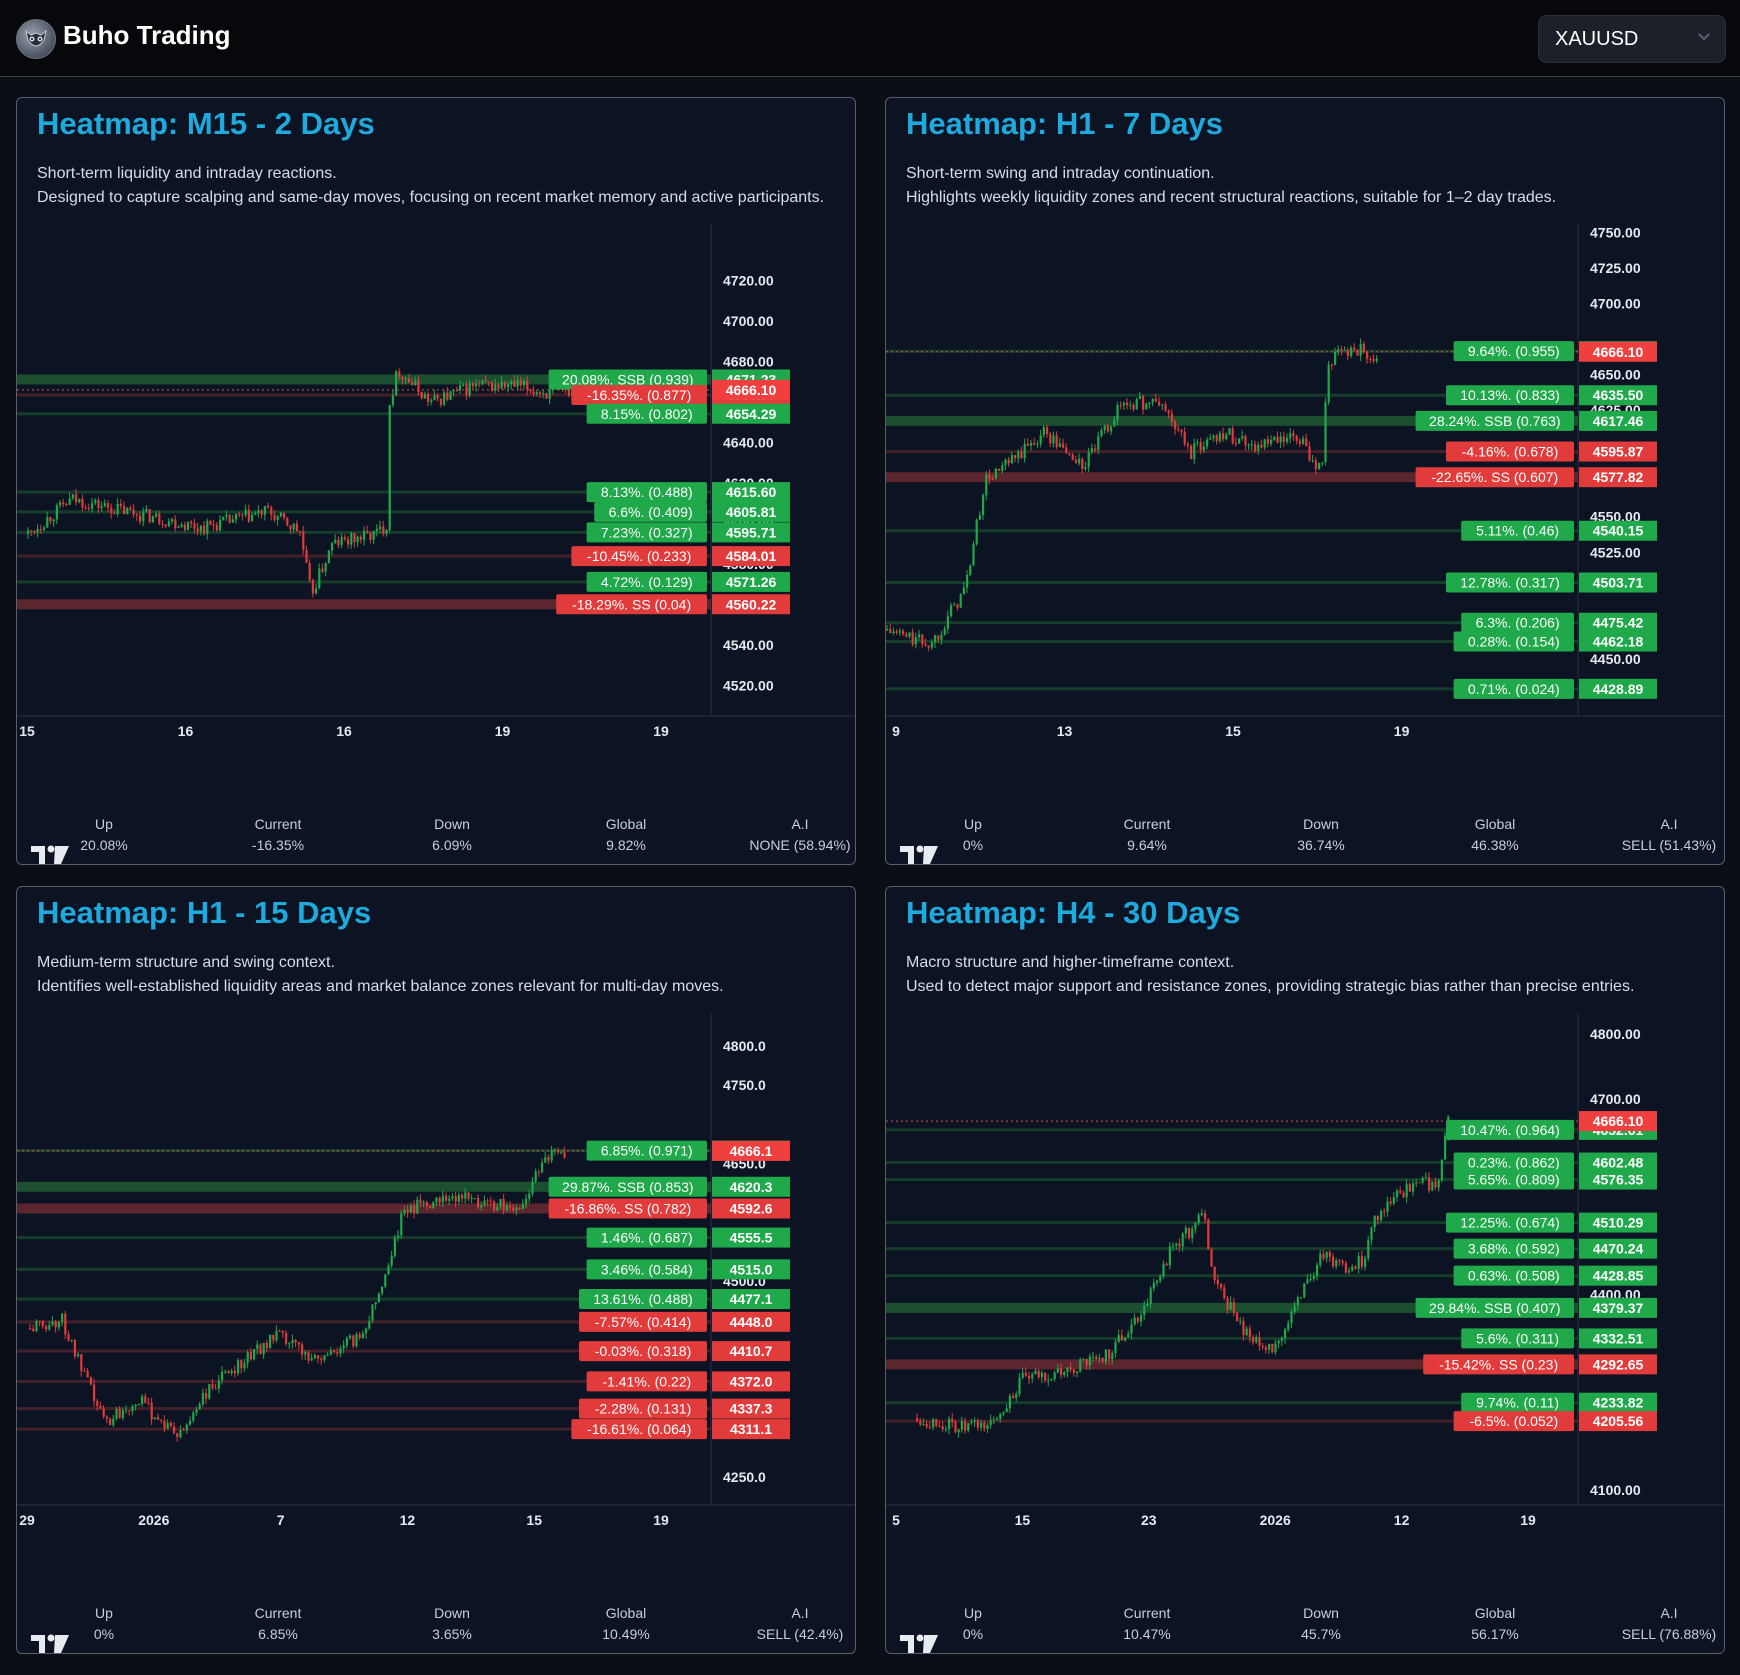  Describe the element at coordinates (646, 1381) in the screenshot. I see `zone-label: -1.41%. (0.22)` at that location.